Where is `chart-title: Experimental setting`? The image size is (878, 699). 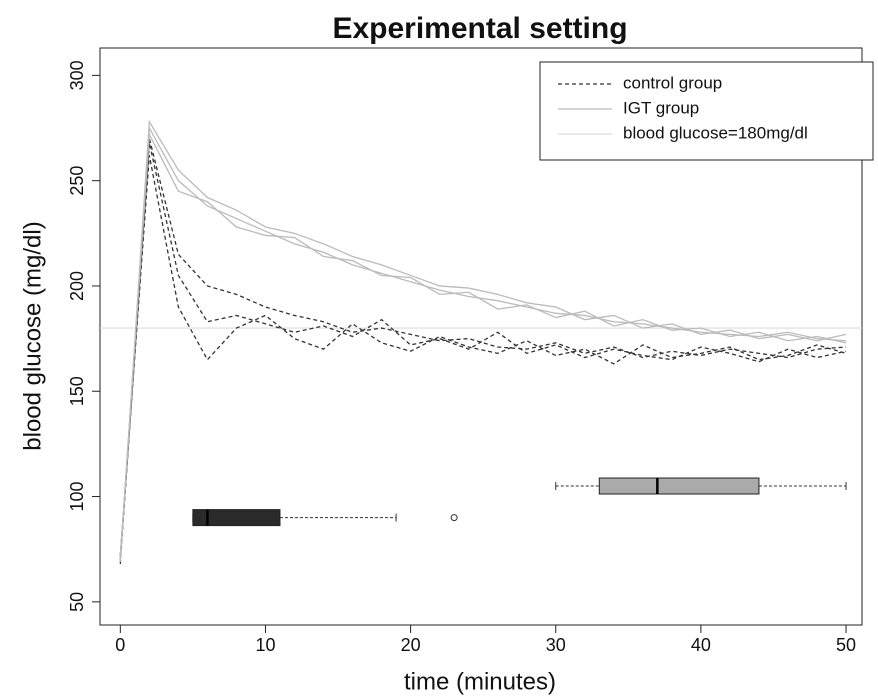 chart-title: Experimental setting is located at coordinates (479, 28).